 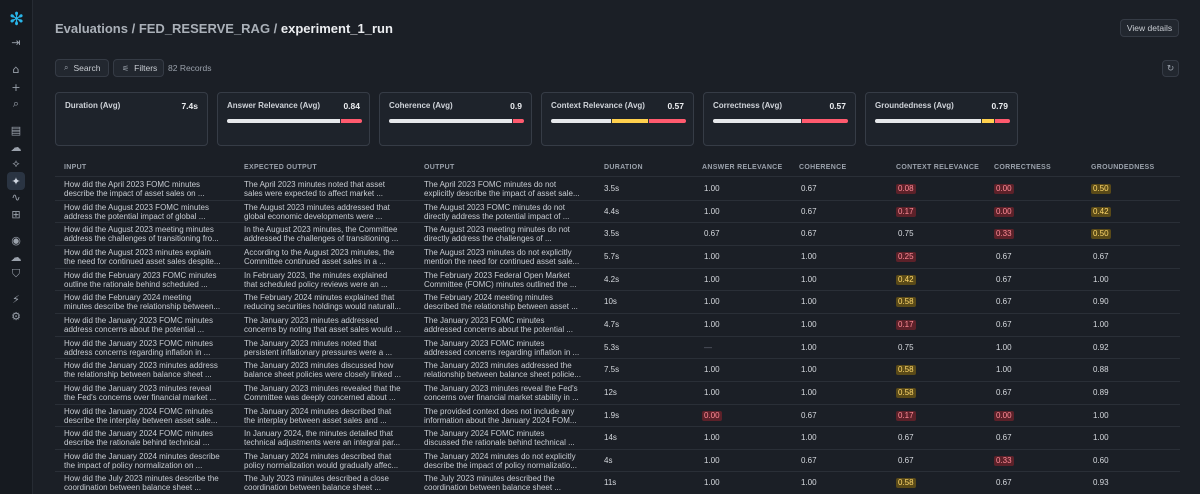 What do you see at coordinates (1101, 189) in the screenshot?
I see `score-cell: 0.50` at bounding box center [1101, 189].